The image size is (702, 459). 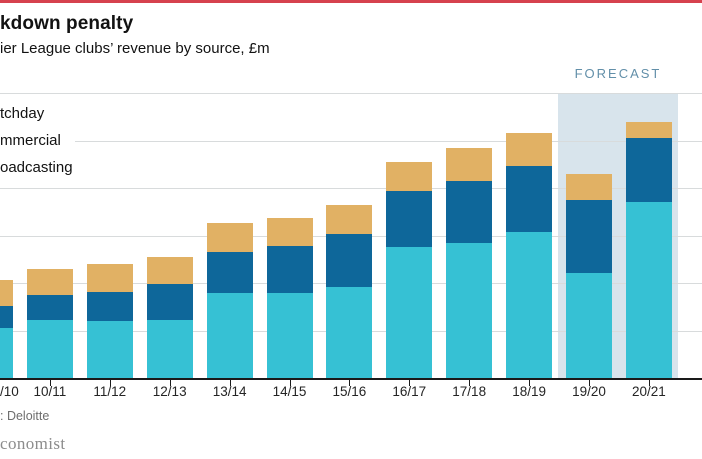 What do you see at coordinates (351, 379) in the screenshot?
I see `x-axis-line` at bounding box center [351, 379].